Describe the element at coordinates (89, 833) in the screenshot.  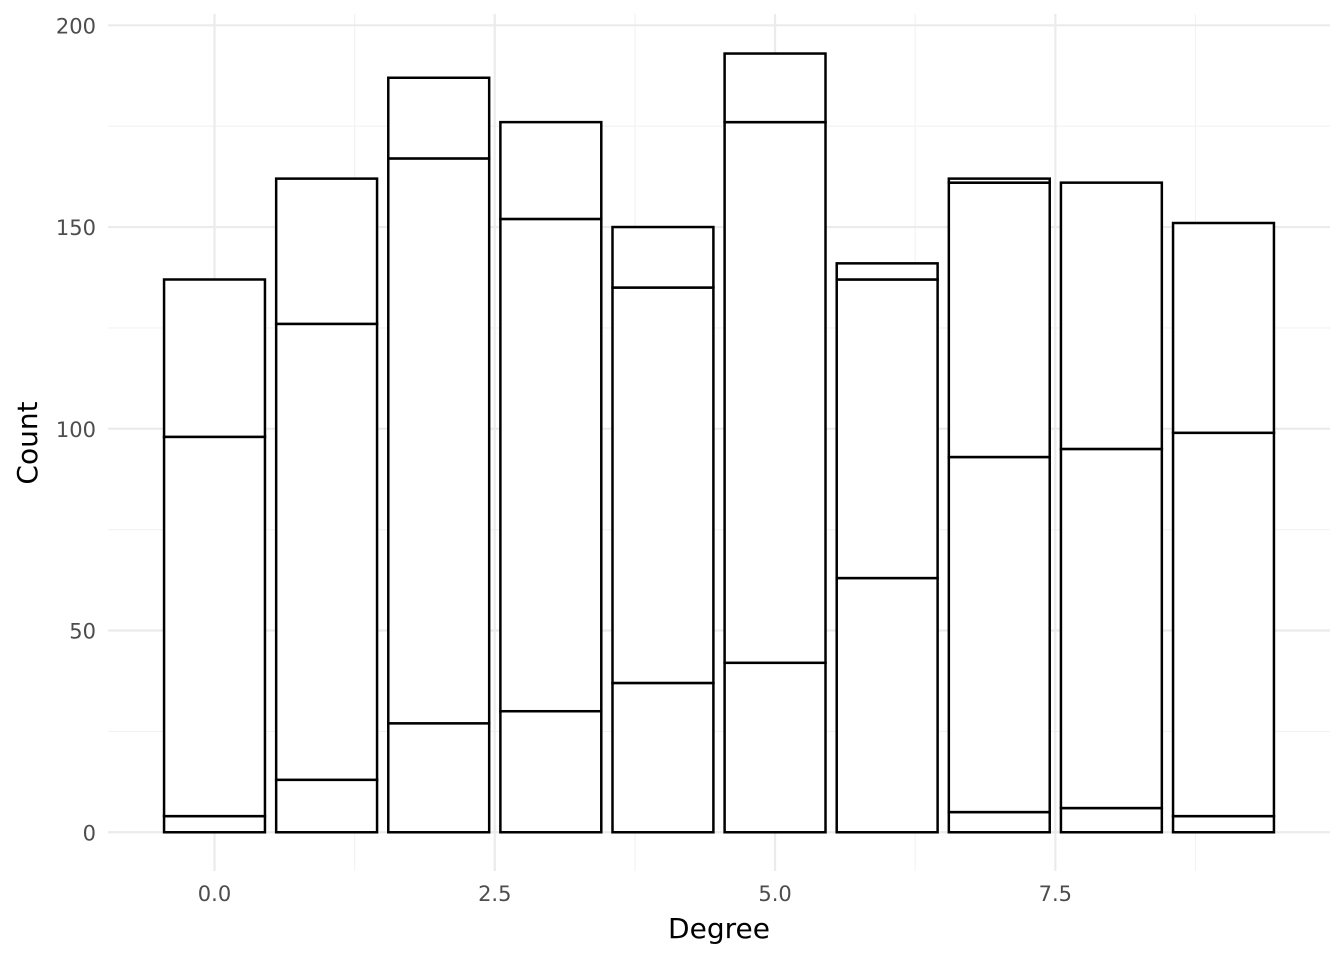
I see `y-tick-label: 0` at that location.